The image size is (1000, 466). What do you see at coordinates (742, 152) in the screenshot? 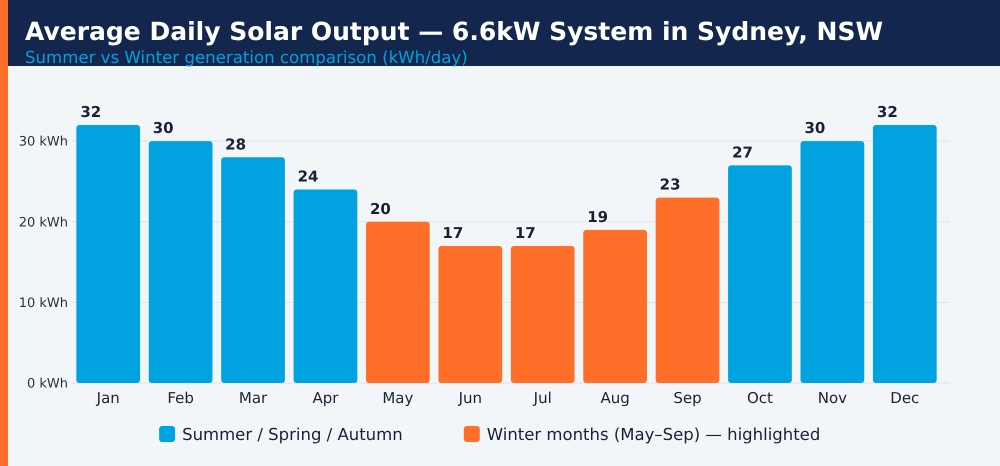
I see `data-label: 27` at bounding box center [742, 152].